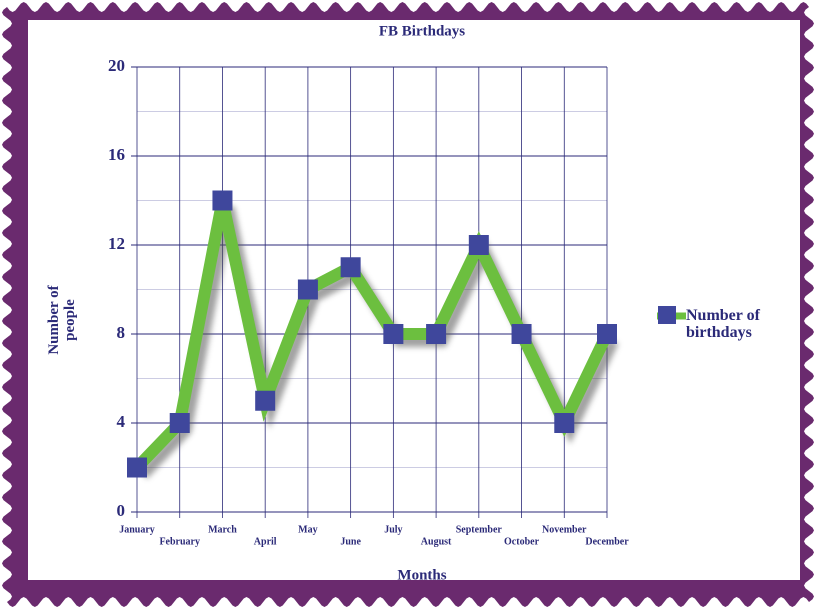 This screenshot has height=609, width=816. I want to click on chart-title: FB Birthdays, so click(422, 31).